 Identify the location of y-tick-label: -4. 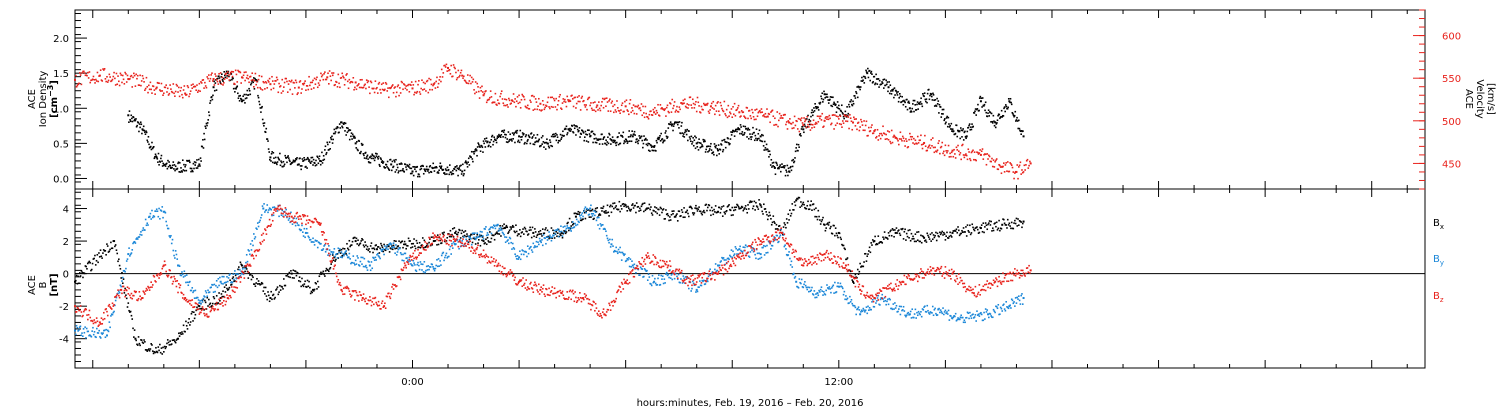
(64, 340).